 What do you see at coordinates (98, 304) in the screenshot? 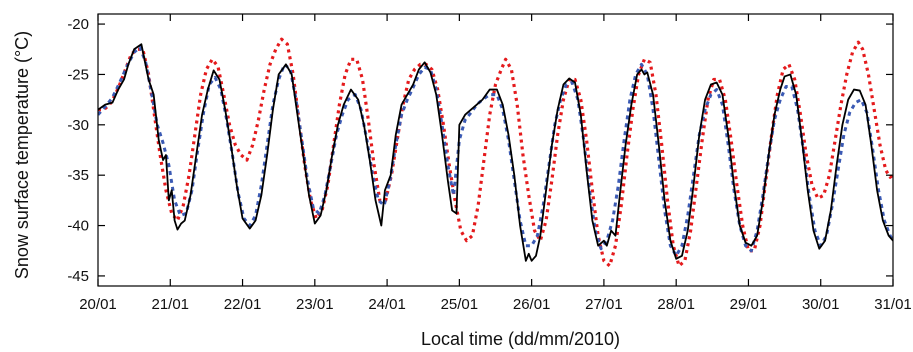
I see `x-tick-label: 20/01` at bounding box center [98, 304].